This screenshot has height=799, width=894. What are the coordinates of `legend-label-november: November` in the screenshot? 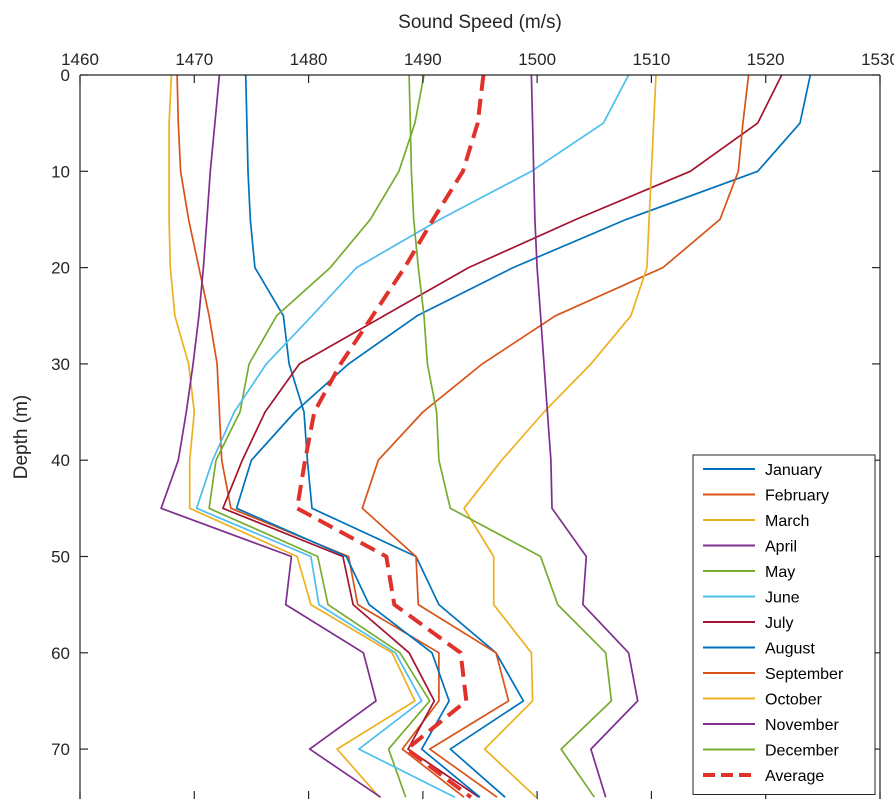 It's located at (802, 725).